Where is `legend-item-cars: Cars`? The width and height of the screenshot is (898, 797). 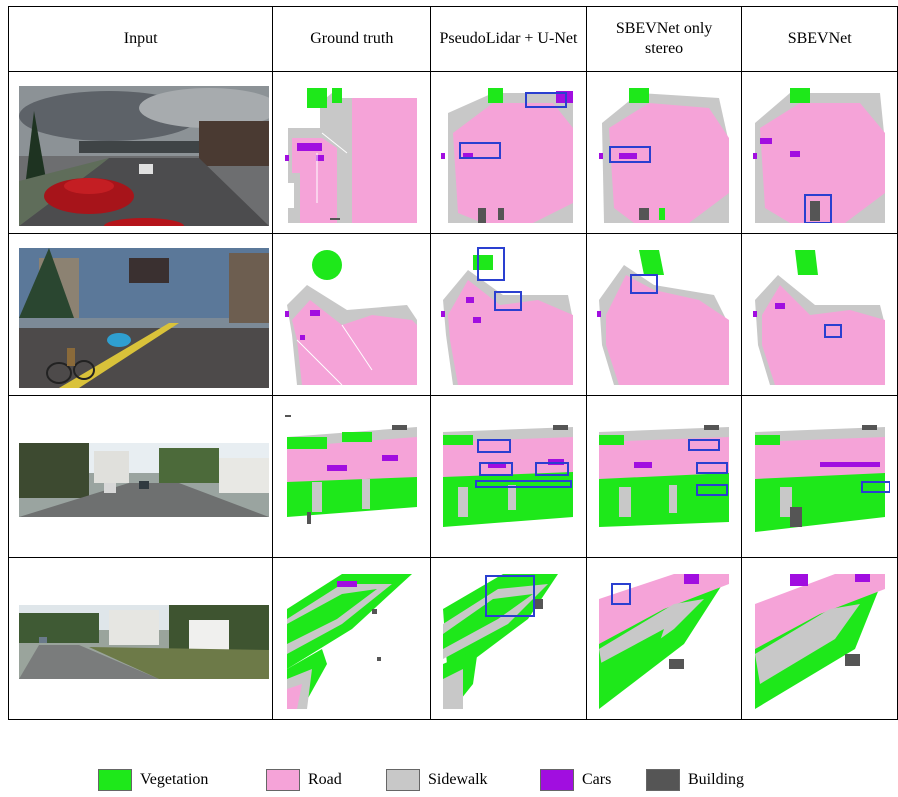 legend-item-cars: Cars is located at coordinates (575, 780).